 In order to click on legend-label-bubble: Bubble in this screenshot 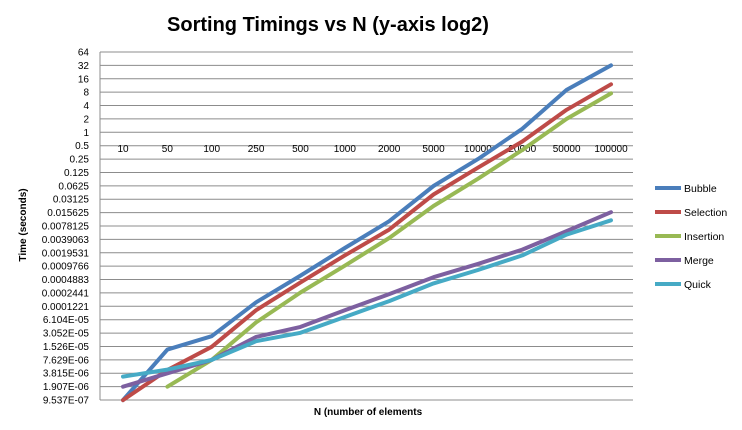, I will do `click(700, 189)`.